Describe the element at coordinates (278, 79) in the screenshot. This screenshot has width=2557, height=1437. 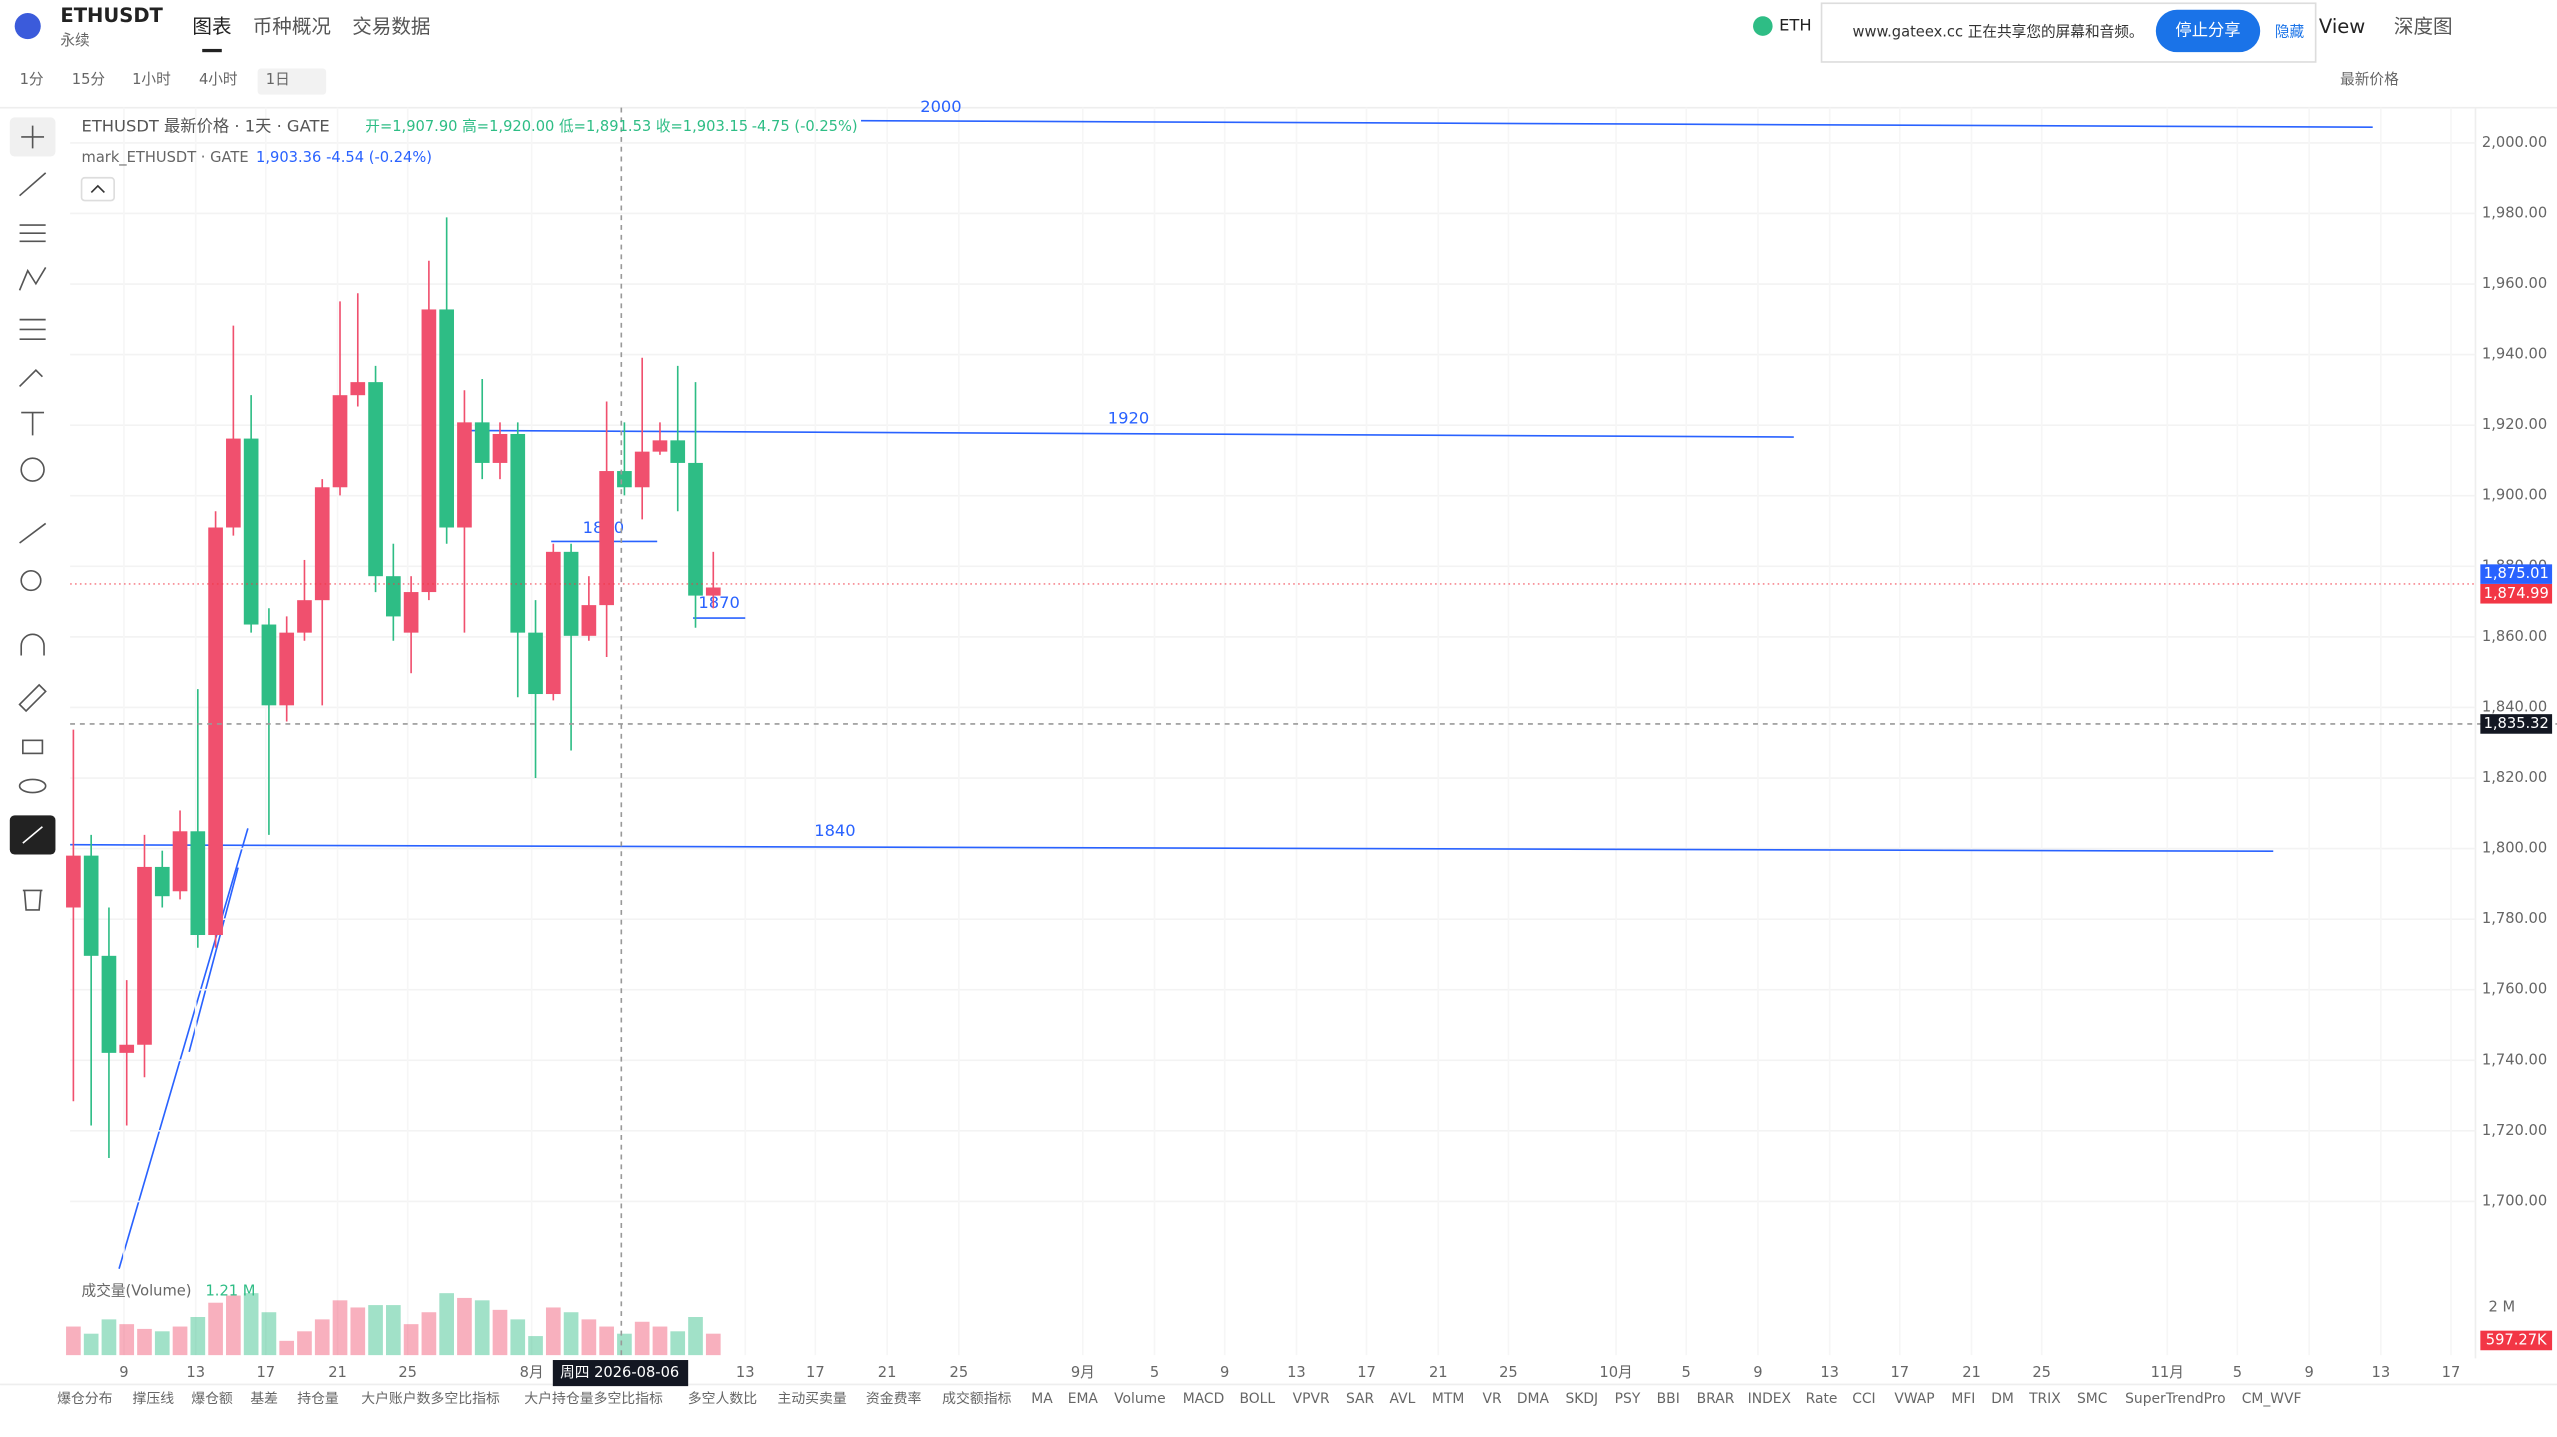
I see `interval-button: 1日` at that location.